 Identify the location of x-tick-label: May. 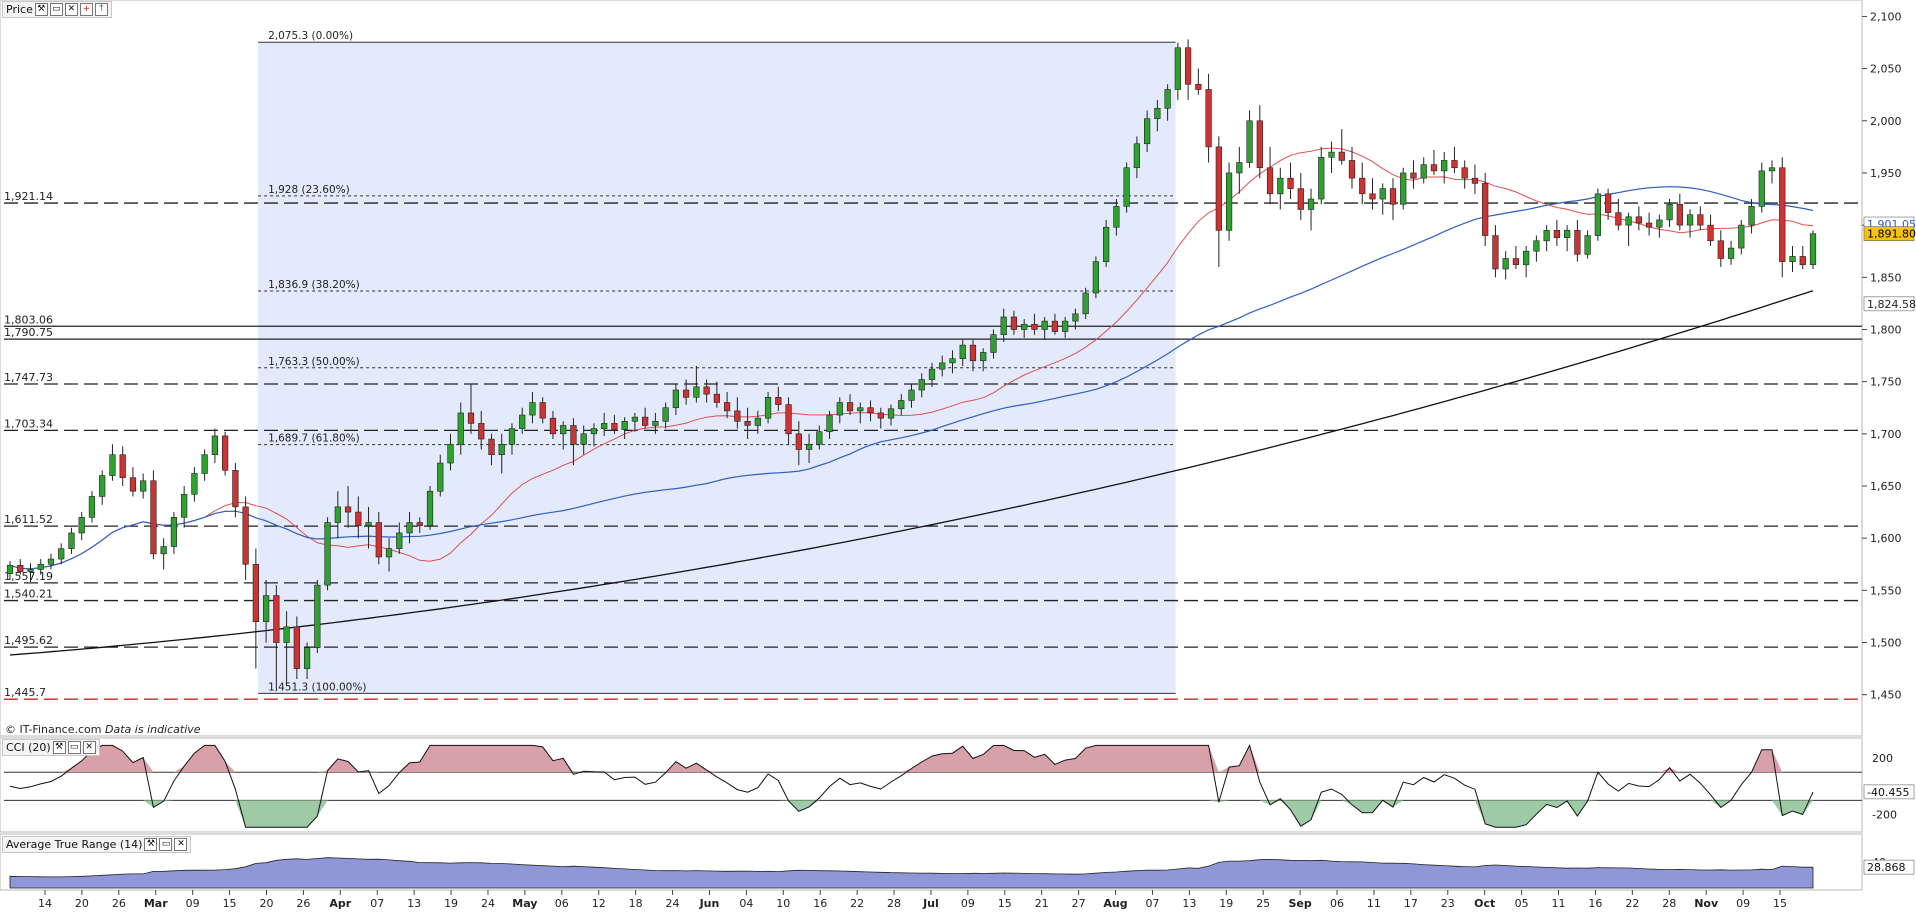
(524, 903).